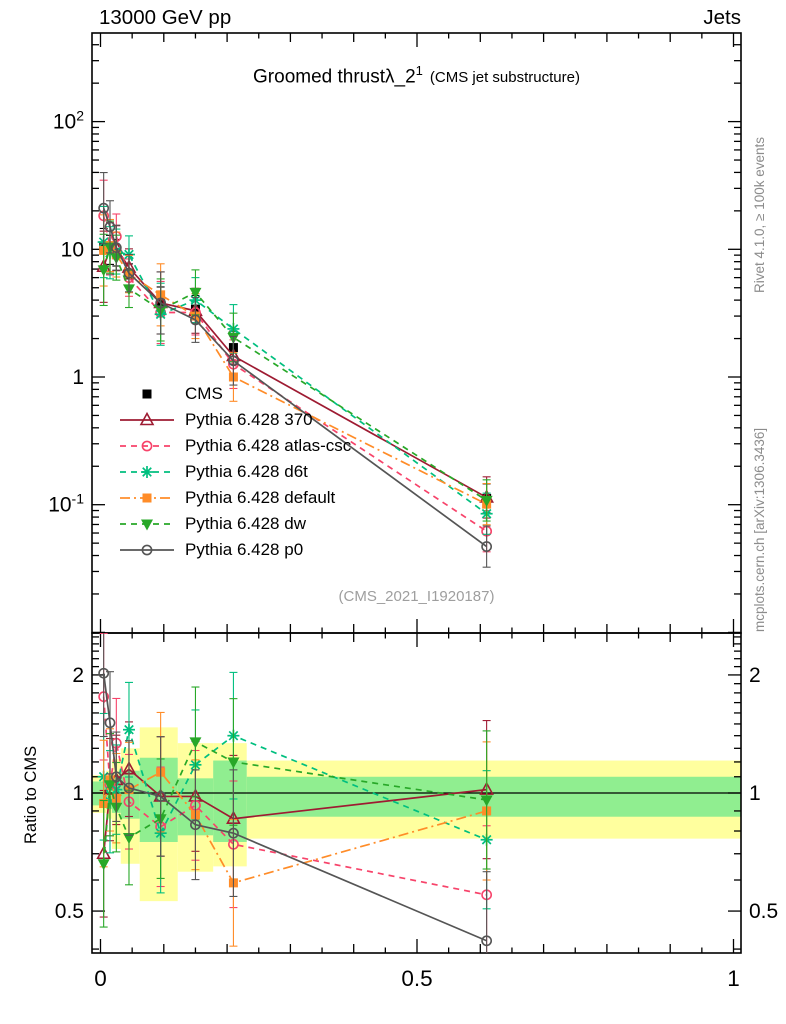  Describe the element at coordinates (759, 215) in the screenshot. I see `rivet-version-note: Rivet 4.1.0, ≥ 100k events` at that location.